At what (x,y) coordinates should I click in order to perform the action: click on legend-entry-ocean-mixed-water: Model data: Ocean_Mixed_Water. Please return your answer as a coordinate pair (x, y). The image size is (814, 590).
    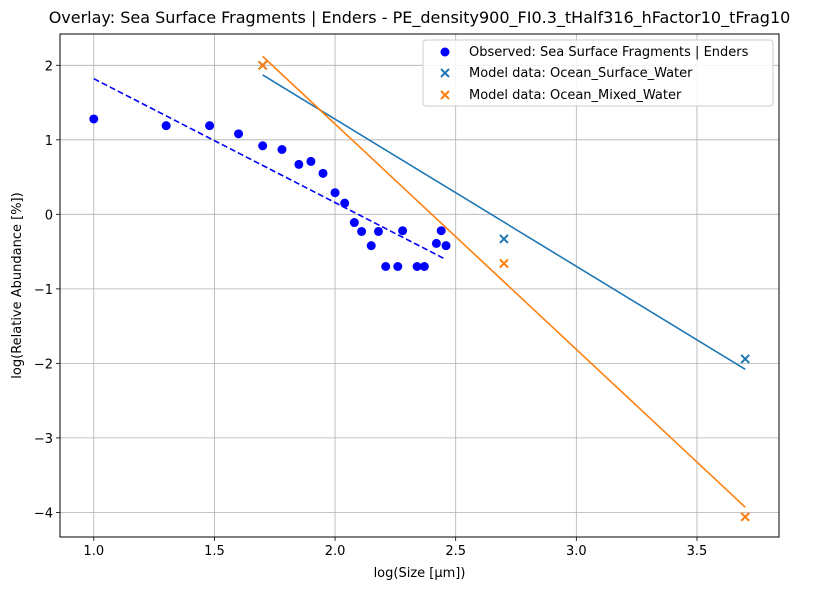
    Looking at the image, I should click on (575, 95).